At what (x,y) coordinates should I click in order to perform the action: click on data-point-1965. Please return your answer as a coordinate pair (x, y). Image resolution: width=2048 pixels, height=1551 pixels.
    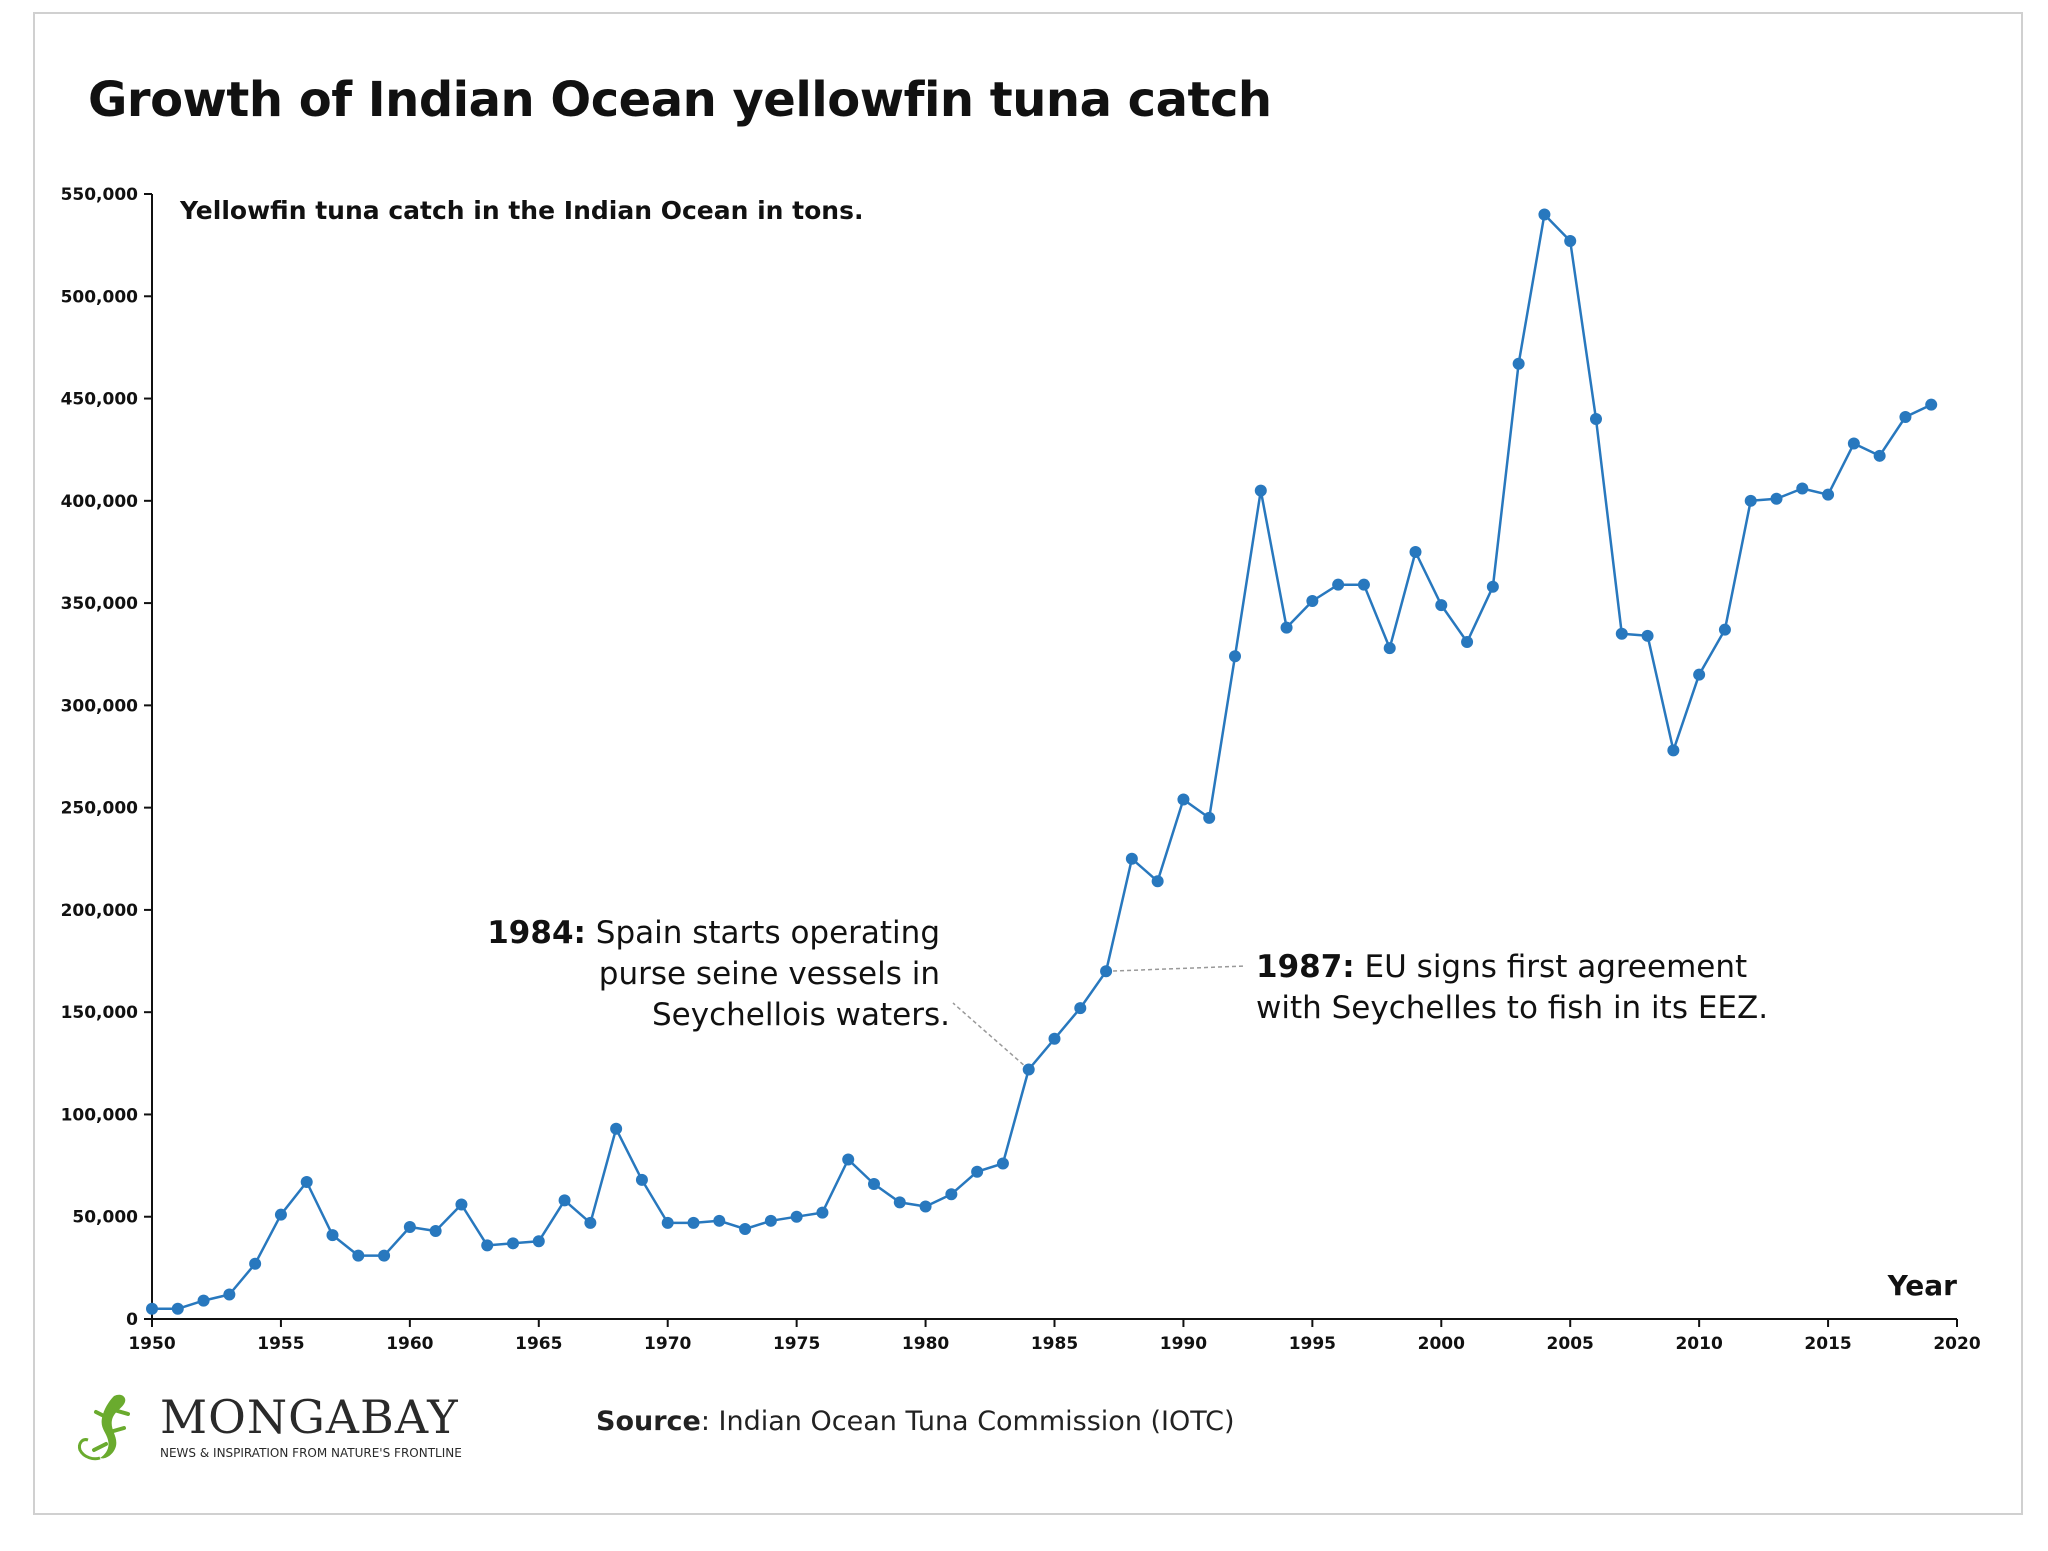
    Looking at the image, I should click on (538, 1241).